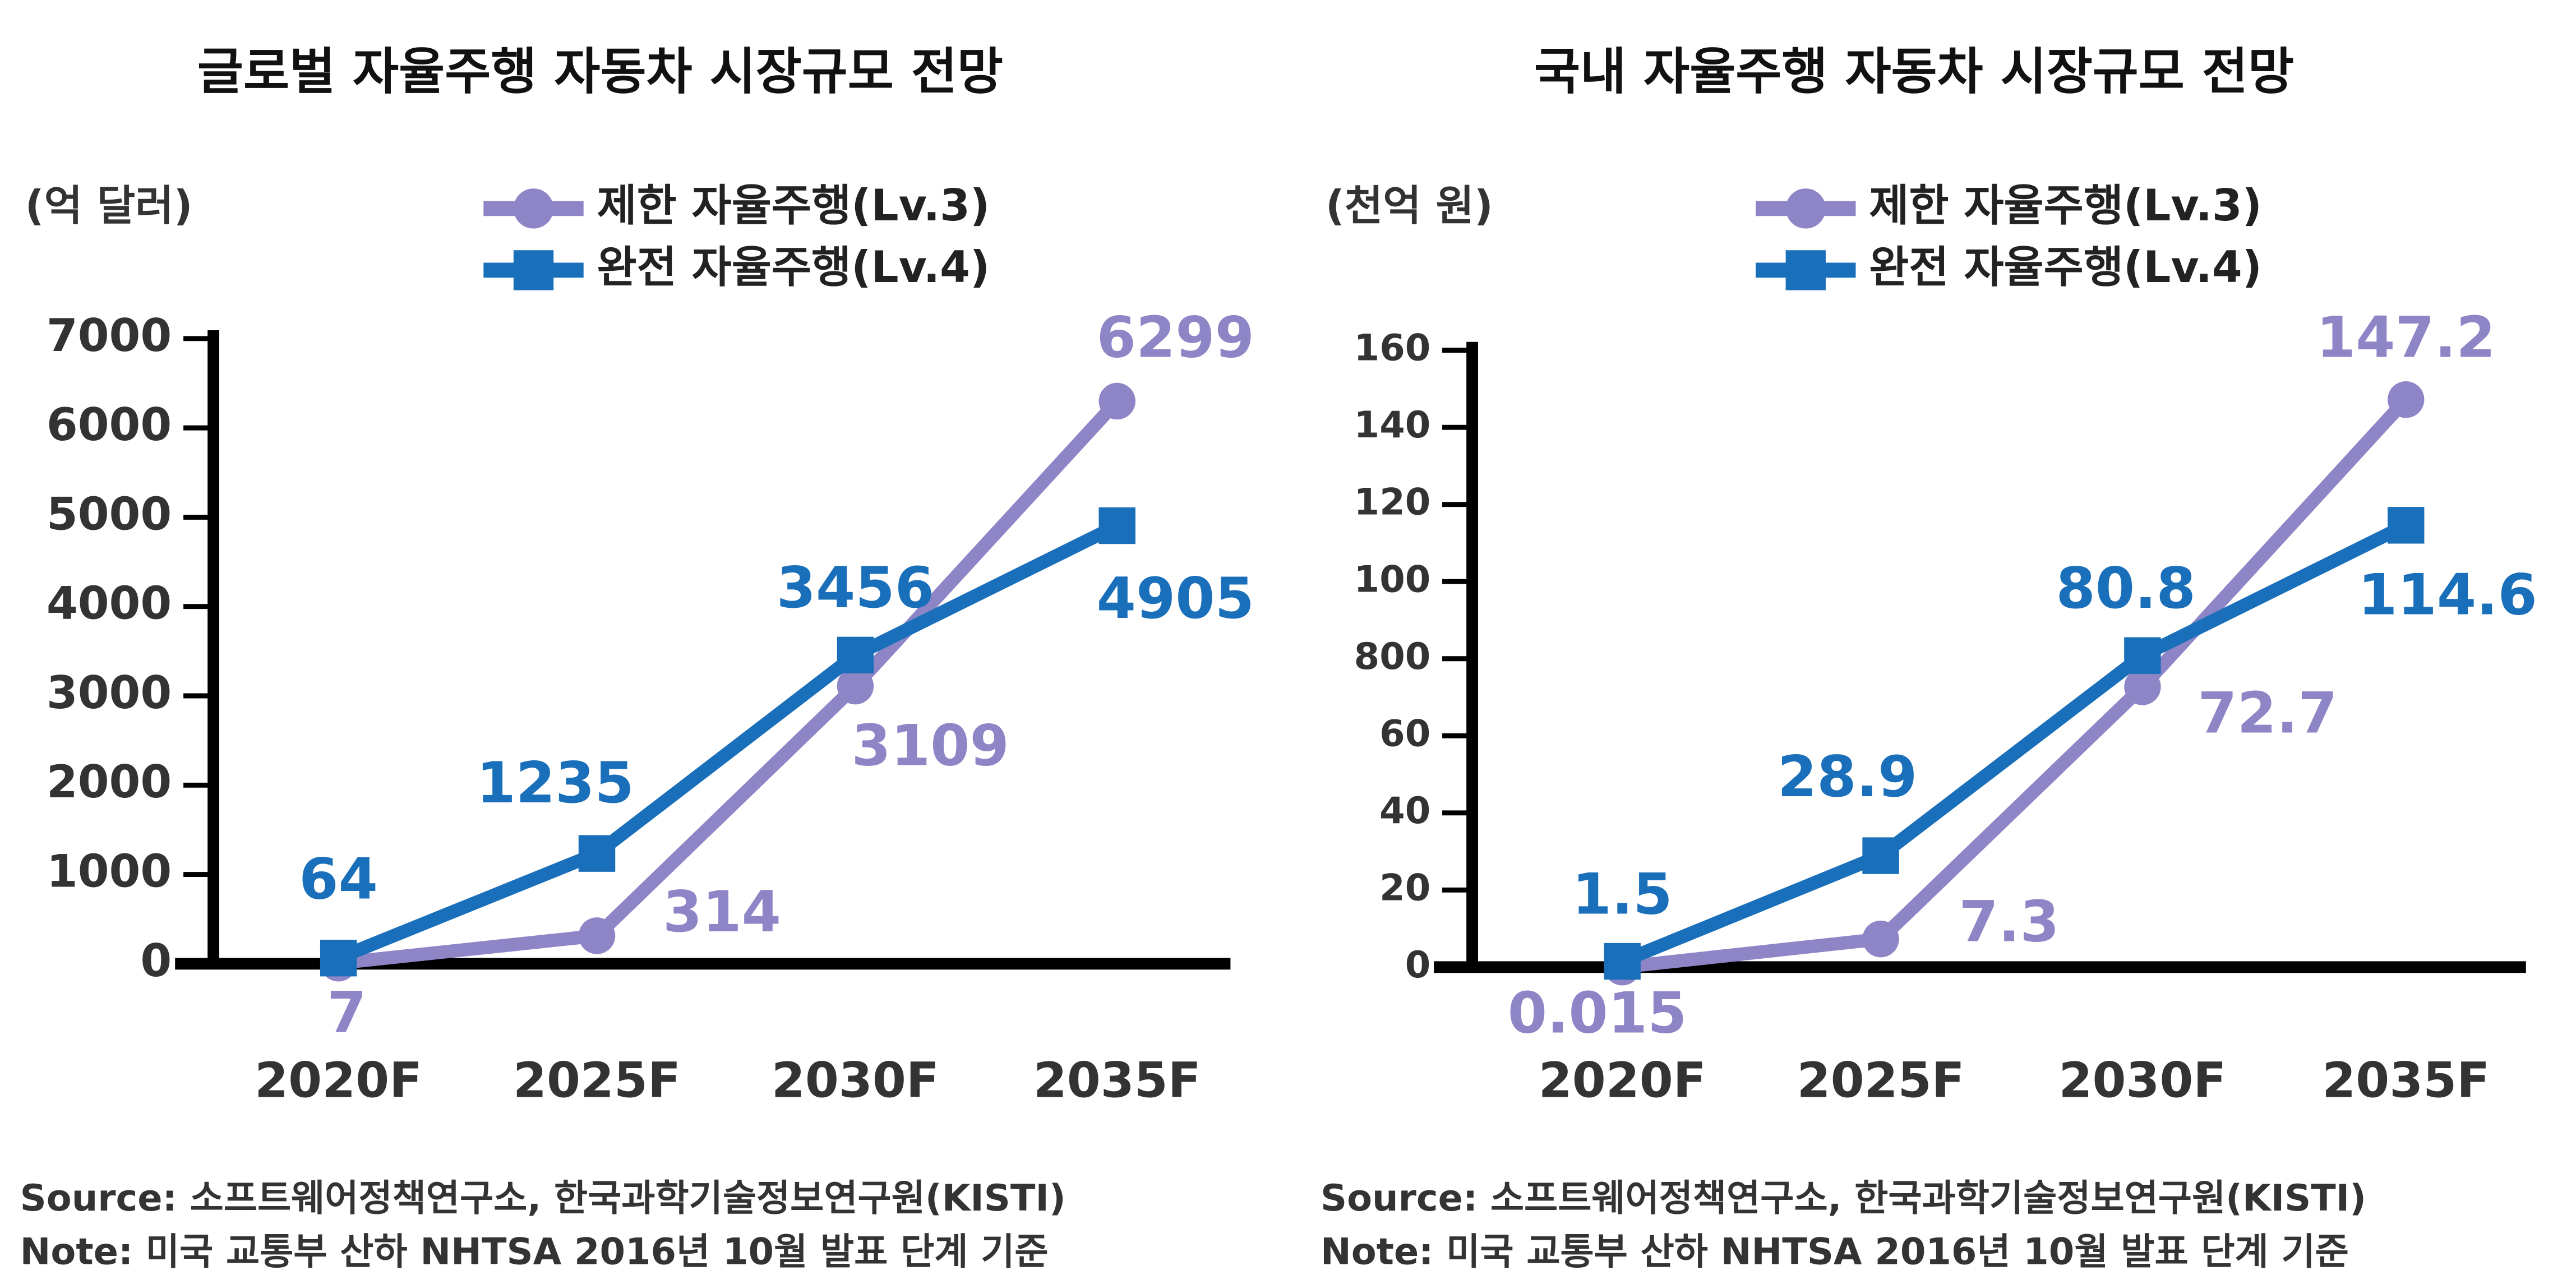  What do you see at coordinates (109, 335) in the screenshot?
I see `y-tick-label: 7000` at bounding box center [109, 335].